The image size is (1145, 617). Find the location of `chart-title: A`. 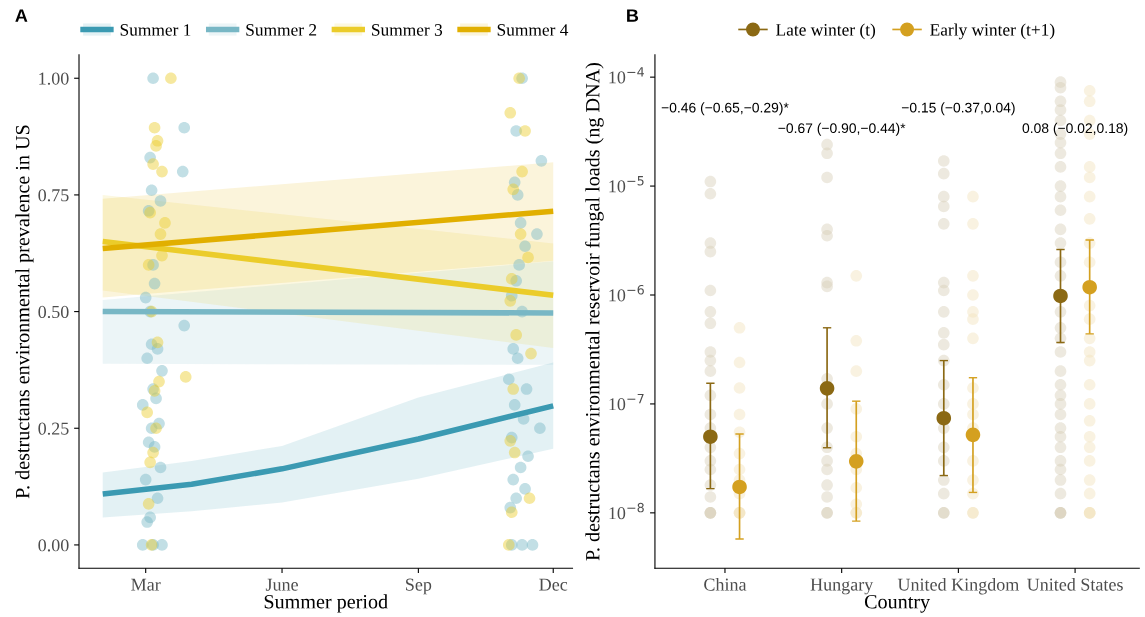

chart-title: A is located at coordinates (21, 15).